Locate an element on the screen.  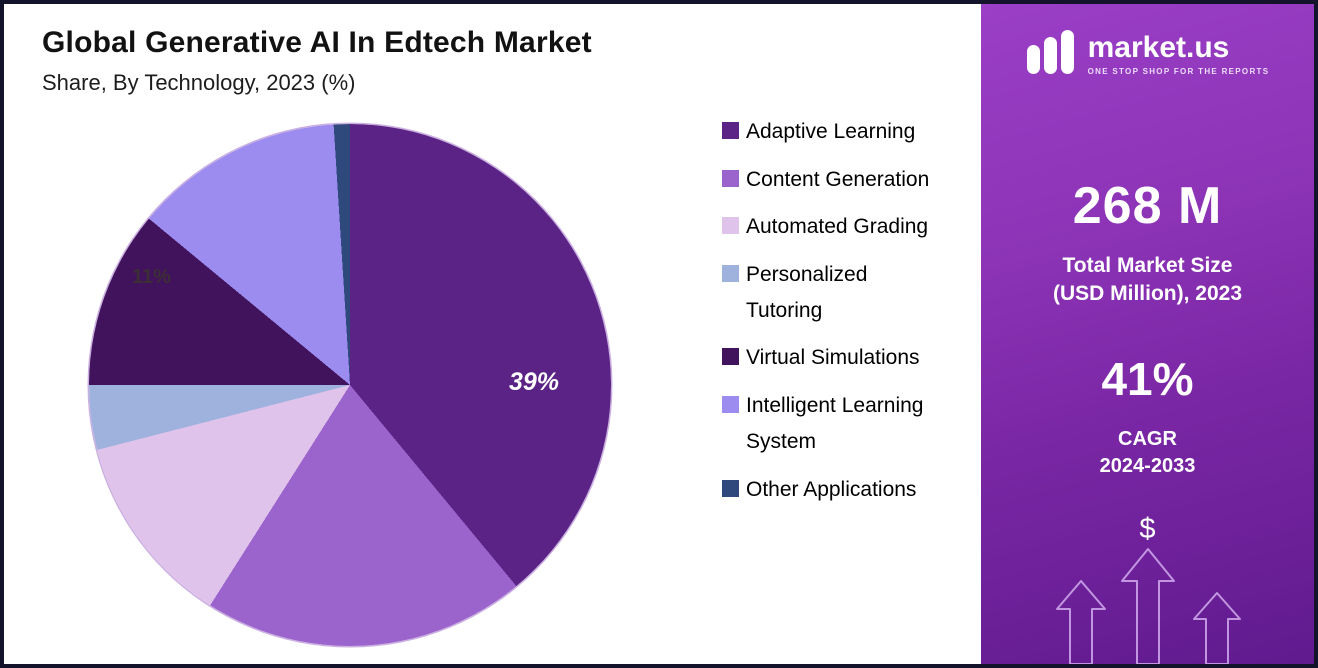
market-size-label-line2: (USD Million), 2023 is located at coordinates (1147, 294).